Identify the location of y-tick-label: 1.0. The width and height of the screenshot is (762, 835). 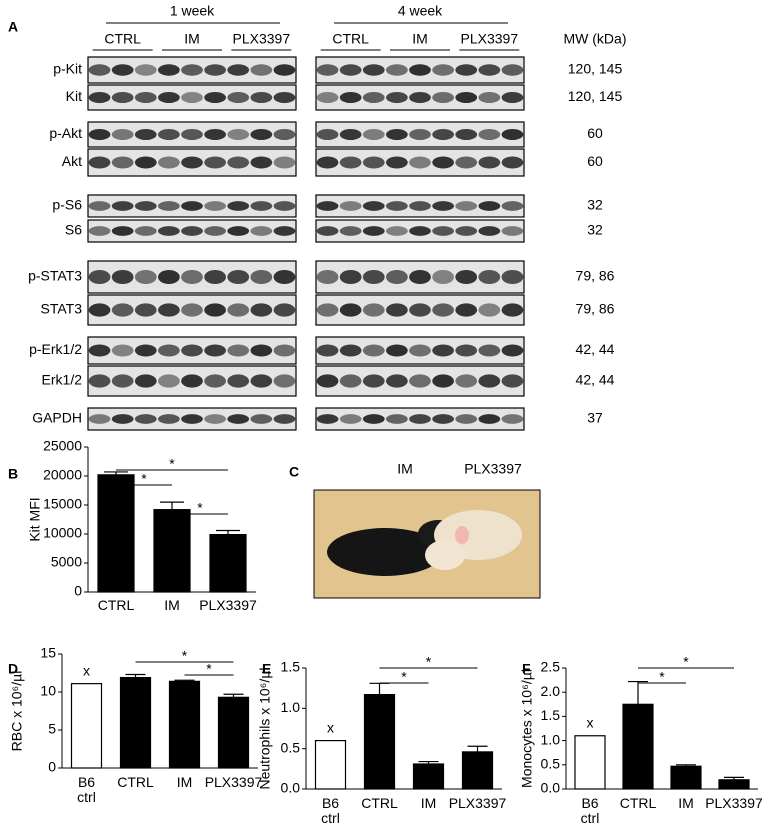
(551, 739).